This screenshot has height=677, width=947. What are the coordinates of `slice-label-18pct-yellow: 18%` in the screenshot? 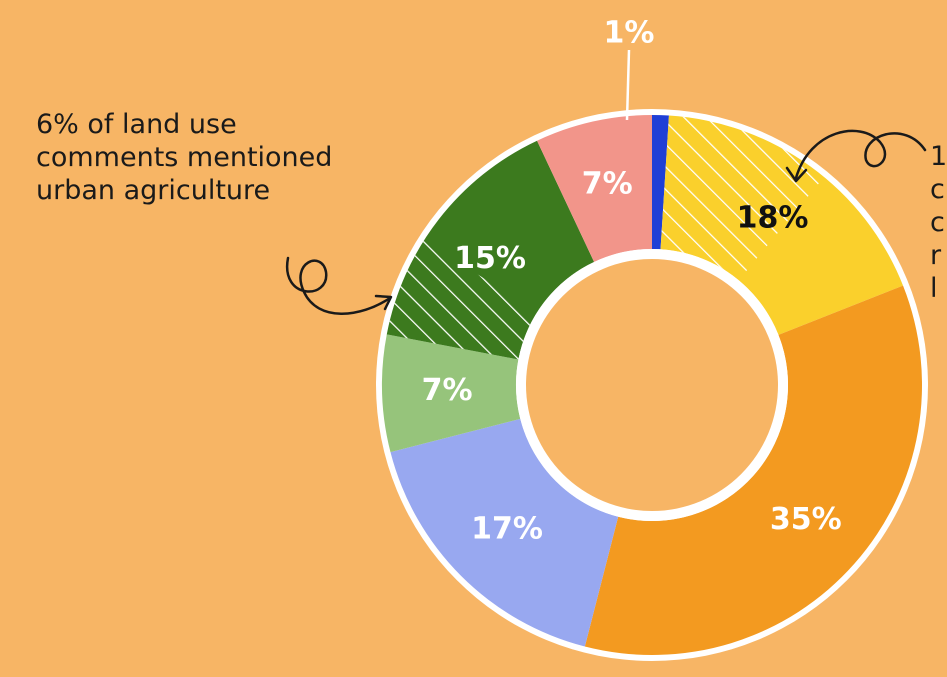 It's located at (773, 218).